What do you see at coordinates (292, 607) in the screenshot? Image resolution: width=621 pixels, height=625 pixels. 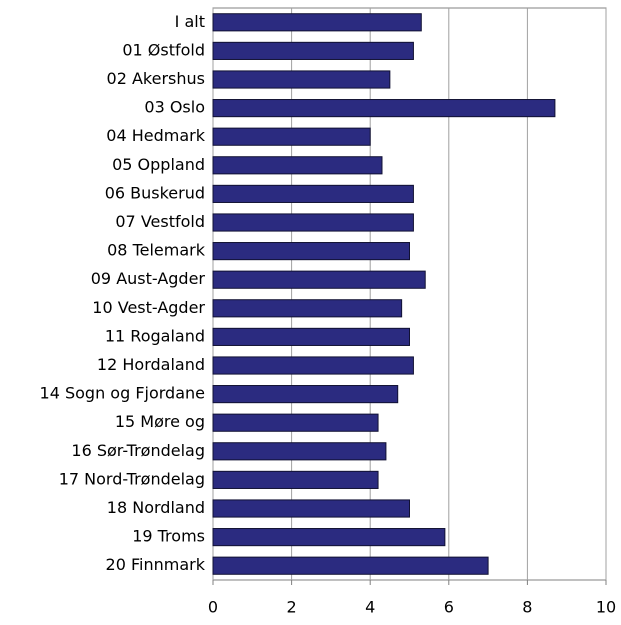 I see `x-tick-label: 2` at bounding box center [292, 607].